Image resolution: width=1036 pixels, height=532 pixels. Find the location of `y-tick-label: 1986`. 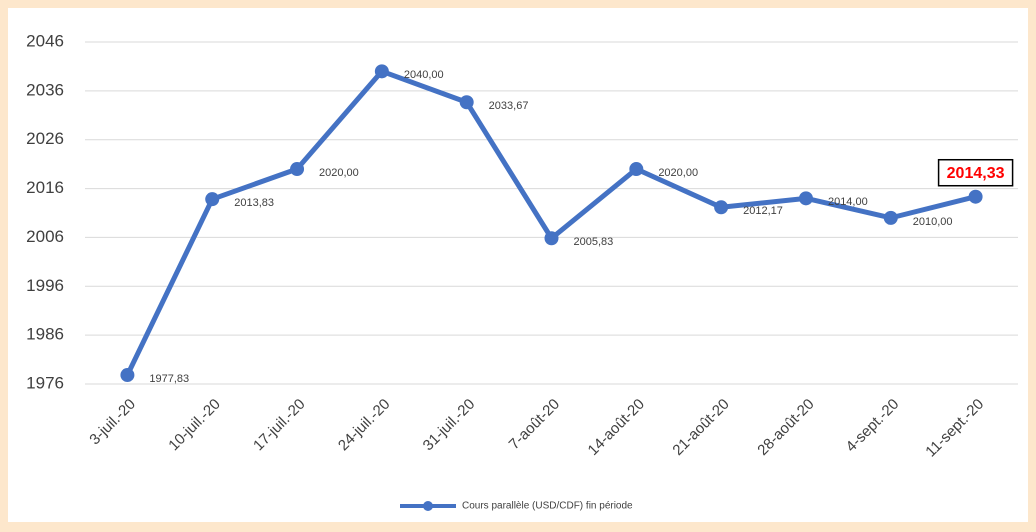

y-tick-label: 1986 is located at coordinates (45, 334).